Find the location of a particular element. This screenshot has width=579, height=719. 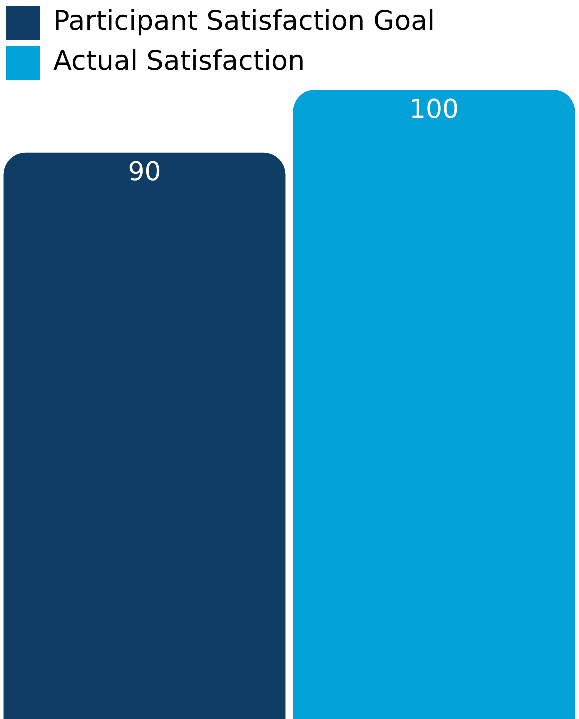

data-label: 90 is located at coordinates (145, 173).